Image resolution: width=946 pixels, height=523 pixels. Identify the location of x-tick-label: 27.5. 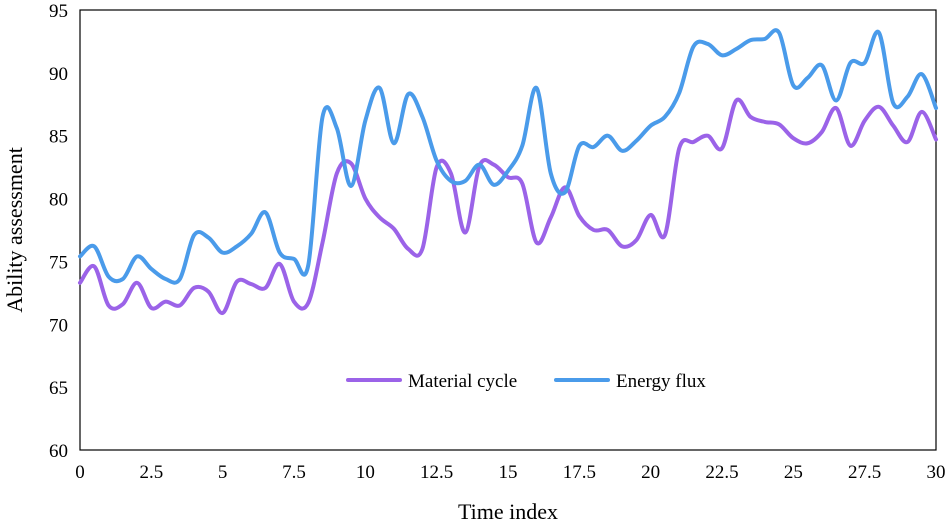
(864, 472).